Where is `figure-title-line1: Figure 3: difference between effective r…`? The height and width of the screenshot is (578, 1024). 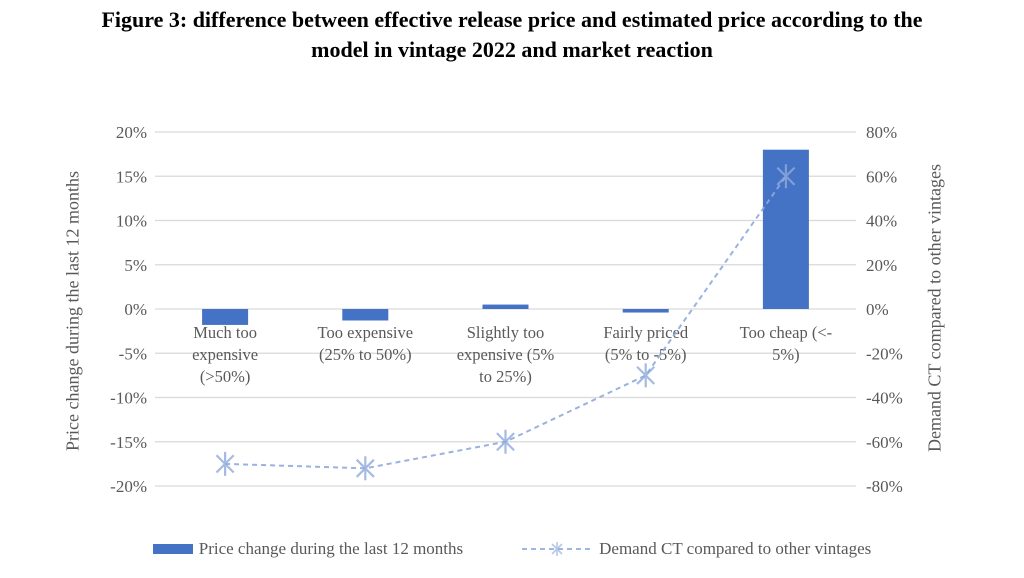
figure-title-line1: Figure 3: difference between effective r… is located at coordinates (512, 19).